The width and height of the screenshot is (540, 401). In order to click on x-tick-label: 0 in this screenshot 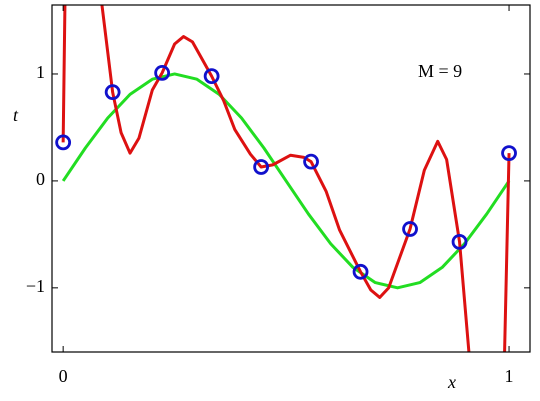, I will do `click(63, 376)`.